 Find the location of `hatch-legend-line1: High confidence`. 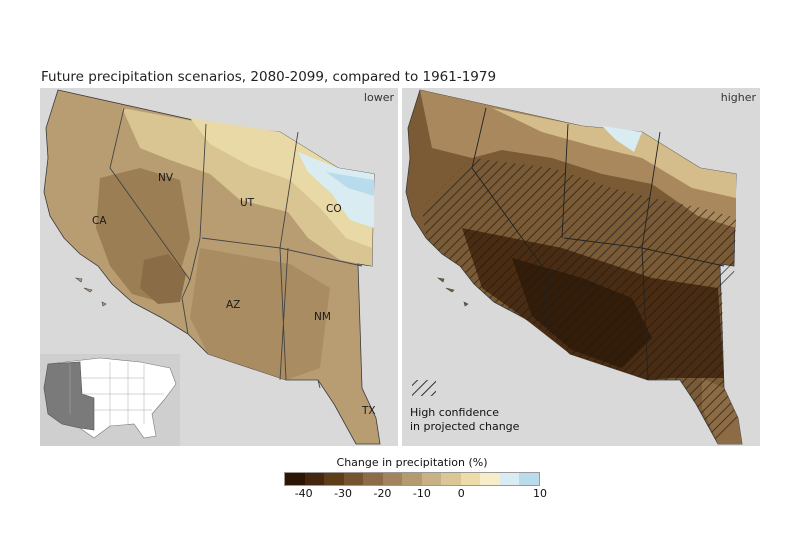

hatch-legend-line1: High confidence is located at coordinates (454, 412).